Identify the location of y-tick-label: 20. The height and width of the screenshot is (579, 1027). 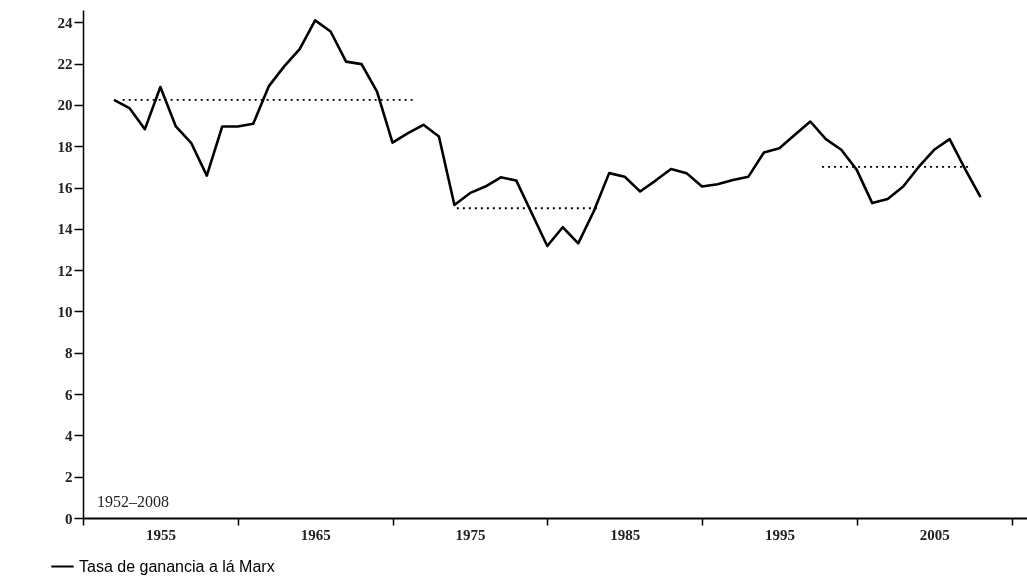
(65, 105).